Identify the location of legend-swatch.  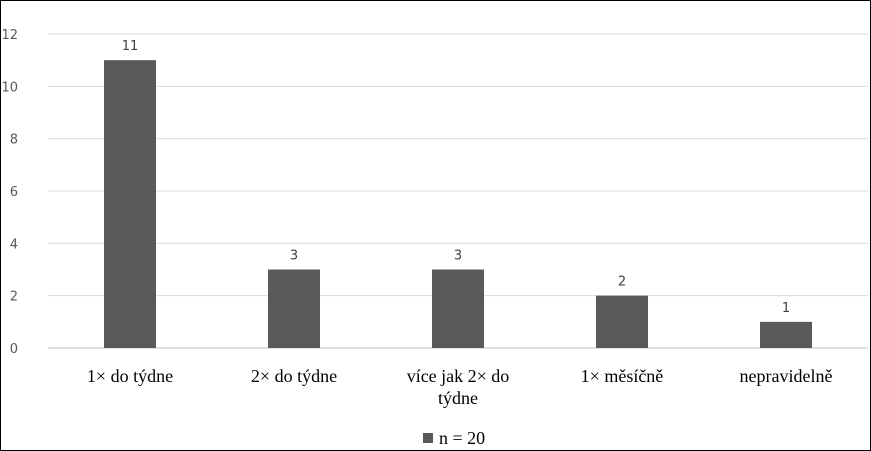
(428, 438).